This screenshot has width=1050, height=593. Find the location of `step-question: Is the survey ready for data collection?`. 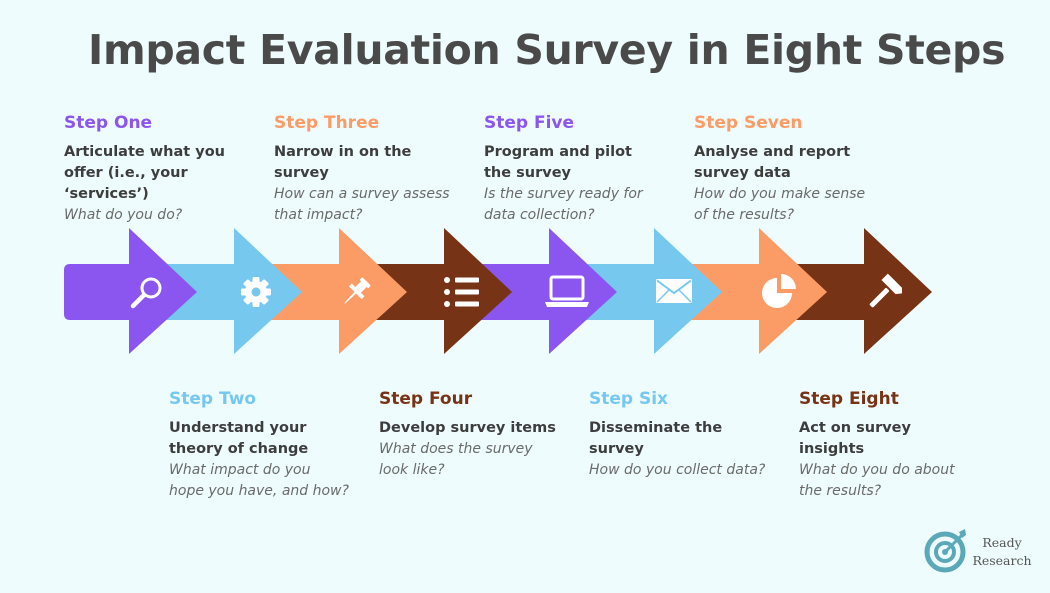

step-question: Is the survey ready for data collection? is located at coordinates (563, 204).